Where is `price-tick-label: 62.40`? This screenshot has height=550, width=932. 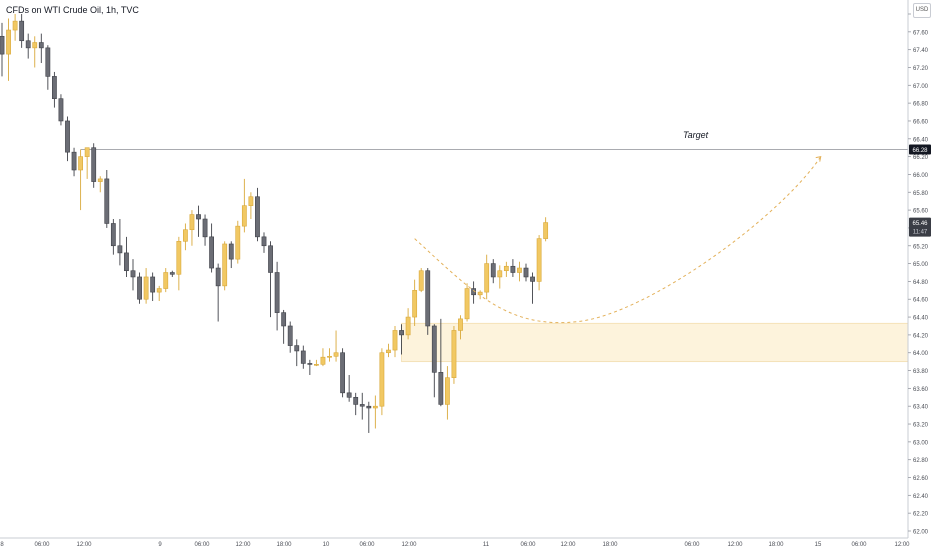
price-tick-label: 62.40 is located at coordinates (921, 497).